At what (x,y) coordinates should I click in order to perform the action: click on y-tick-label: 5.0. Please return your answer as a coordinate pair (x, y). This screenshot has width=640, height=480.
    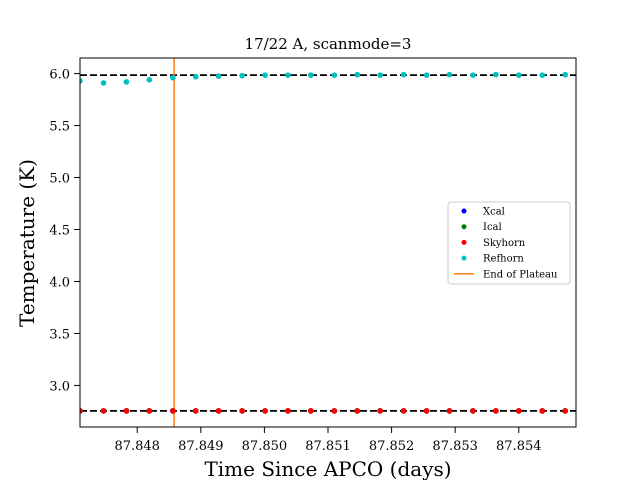
    Looking at the image, I should click on (59, 179).